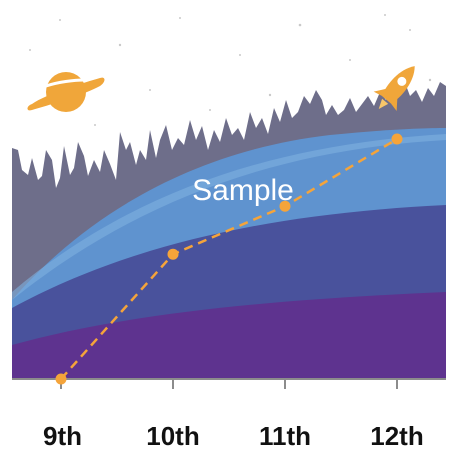 The height and width of the screenshot is (460, 449). What do you see at coordinates (66, 92) in the screenshot?
I see `planet-icon` at bounding box center [66, 92].